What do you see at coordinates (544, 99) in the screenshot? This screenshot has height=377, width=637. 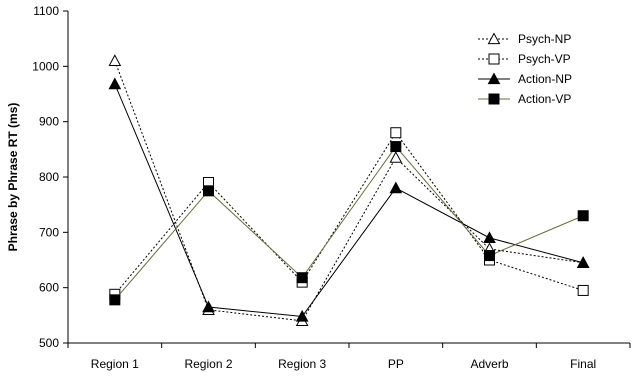 I see `legend-label: Action-VP` at bounding box center [544, 99].